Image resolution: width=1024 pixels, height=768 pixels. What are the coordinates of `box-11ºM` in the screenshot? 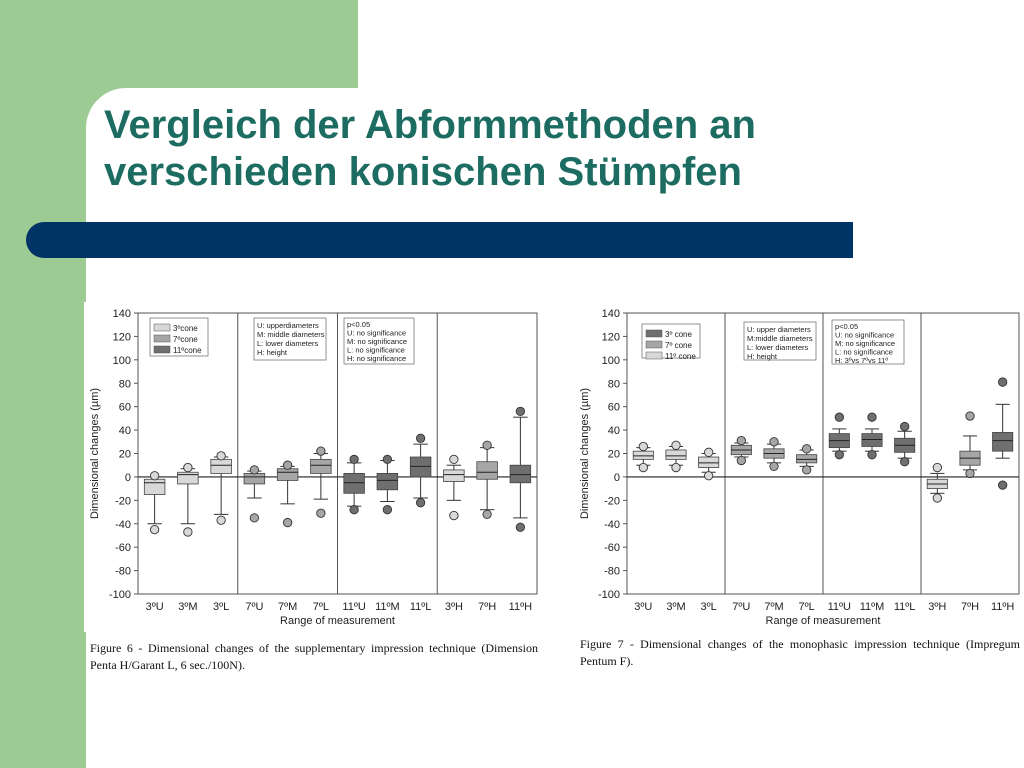 It's located at (387, 482).